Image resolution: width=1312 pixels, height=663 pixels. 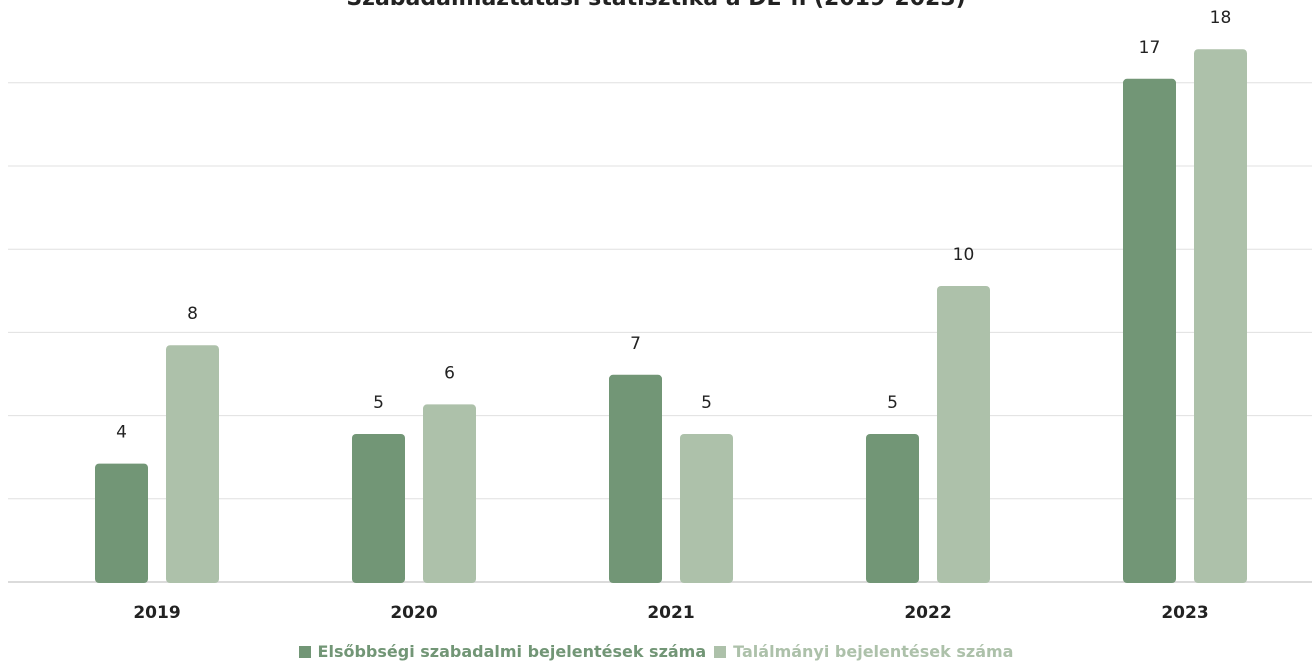 I want to click on data-label: 7, so click(x=635, y=344).